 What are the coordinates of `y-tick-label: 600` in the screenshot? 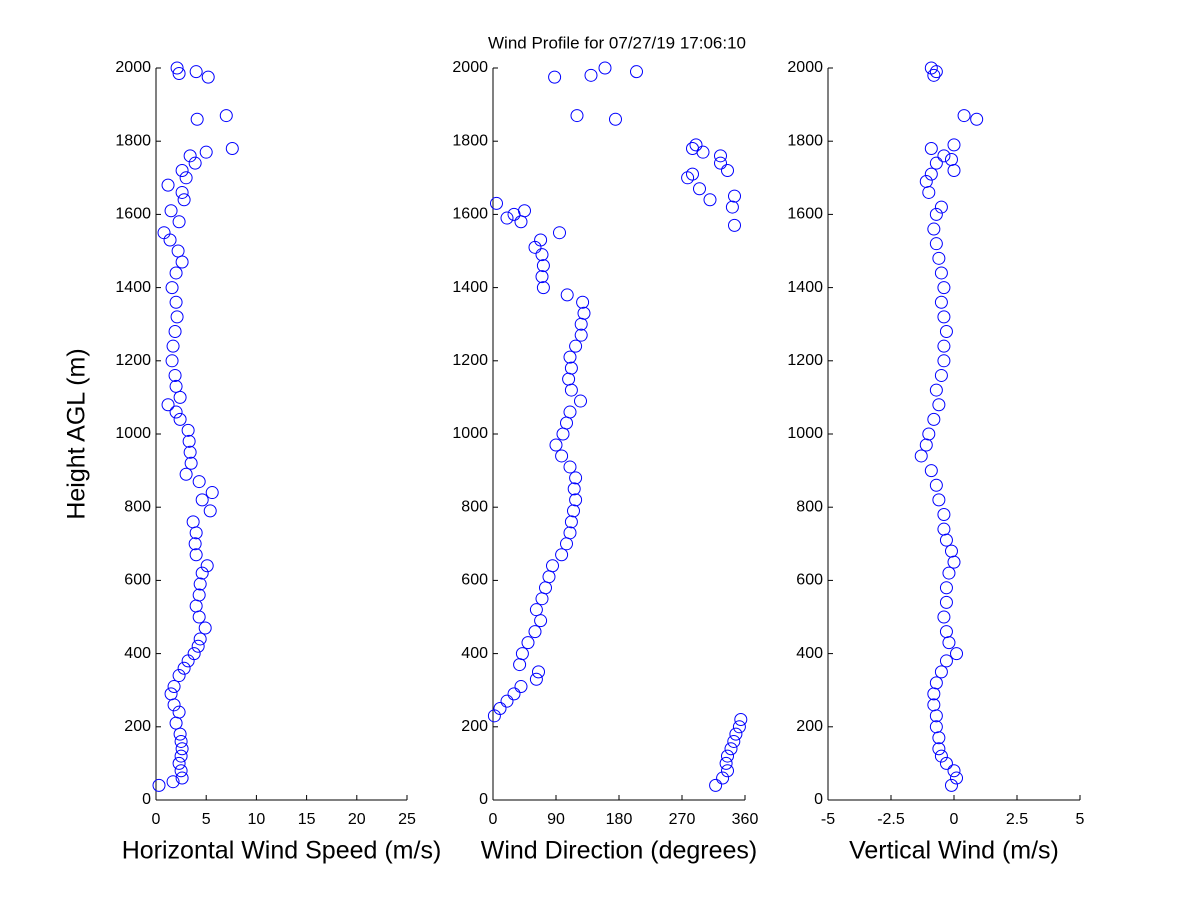 It's located at (809, 580).